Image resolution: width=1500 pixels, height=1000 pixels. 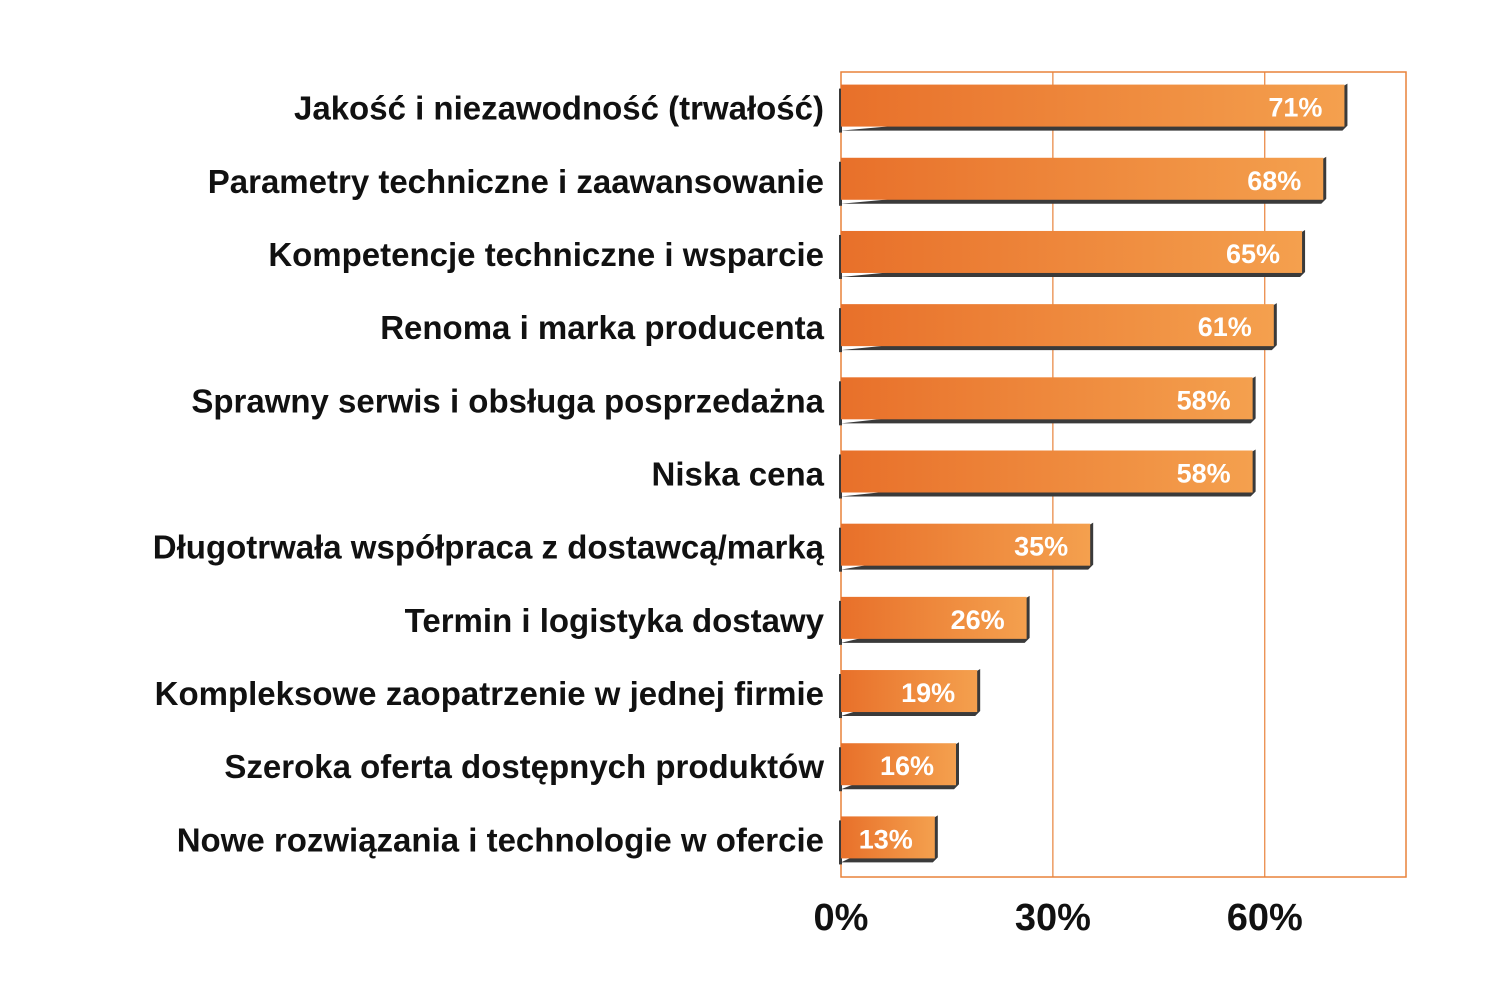 What do you see at coordinates (546, 254) in the screenshot?
I see `category-label: Kompetencje techniczne i wsparcie` at bounding box center [546, 254].